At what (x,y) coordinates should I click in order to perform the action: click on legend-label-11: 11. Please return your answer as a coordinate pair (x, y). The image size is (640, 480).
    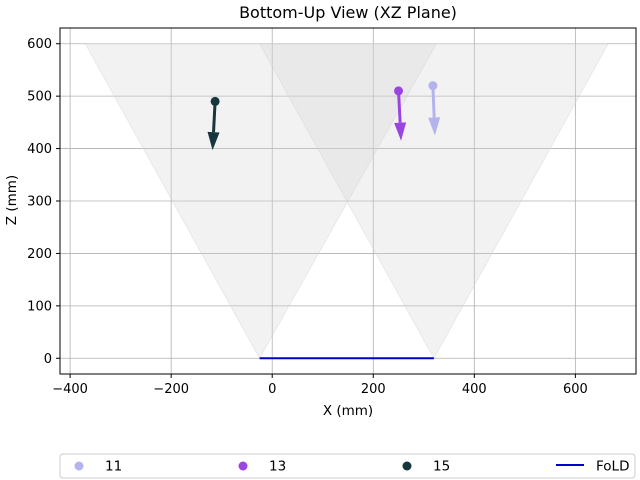
    Looking at the image, I should click on (113, 467).